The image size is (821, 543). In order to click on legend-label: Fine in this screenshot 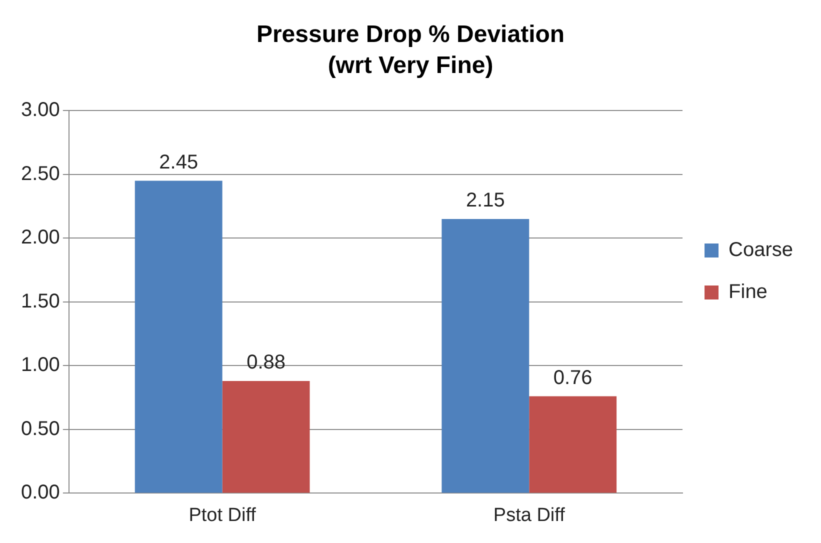, I will do `click(748, 292)`.